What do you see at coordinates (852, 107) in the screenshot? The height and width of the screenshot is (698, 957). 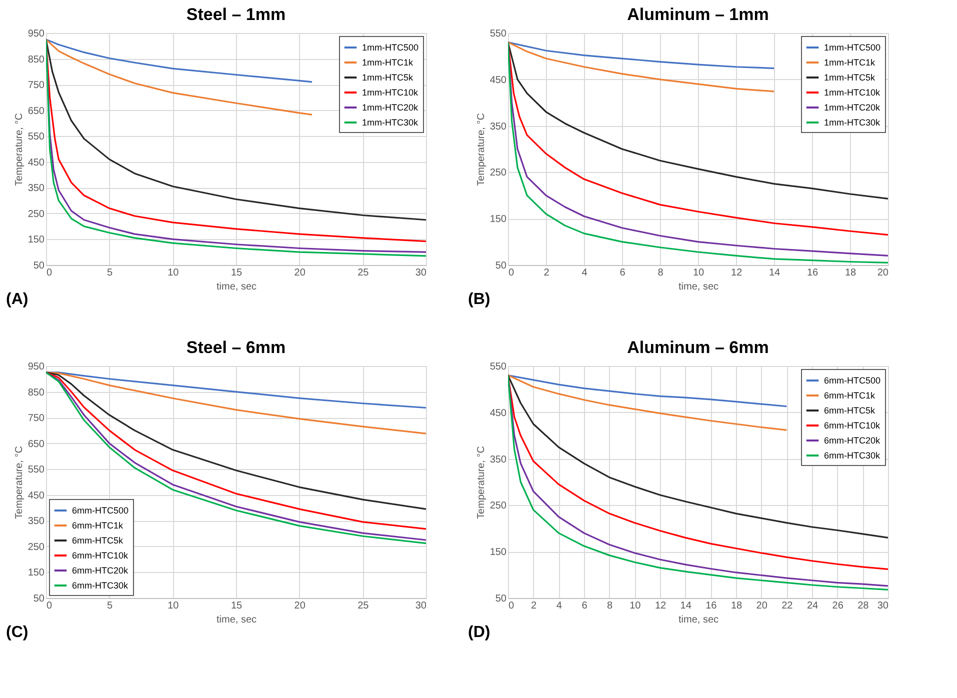 I see `legend-label: 1mm-HTC20k` at bounding box center [852, 107].